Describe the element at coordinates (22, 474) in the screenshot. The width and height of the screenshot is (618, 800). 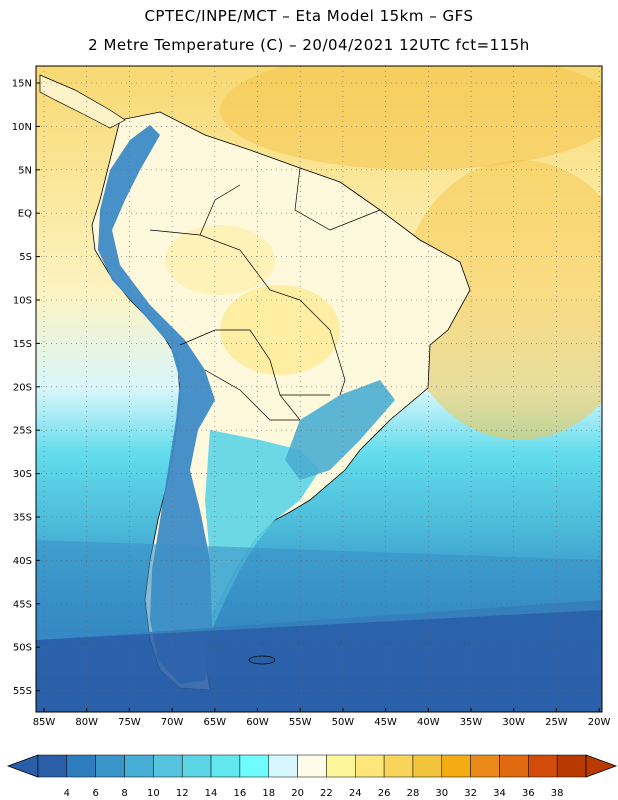
I see `lat-label: 30S` at that location.